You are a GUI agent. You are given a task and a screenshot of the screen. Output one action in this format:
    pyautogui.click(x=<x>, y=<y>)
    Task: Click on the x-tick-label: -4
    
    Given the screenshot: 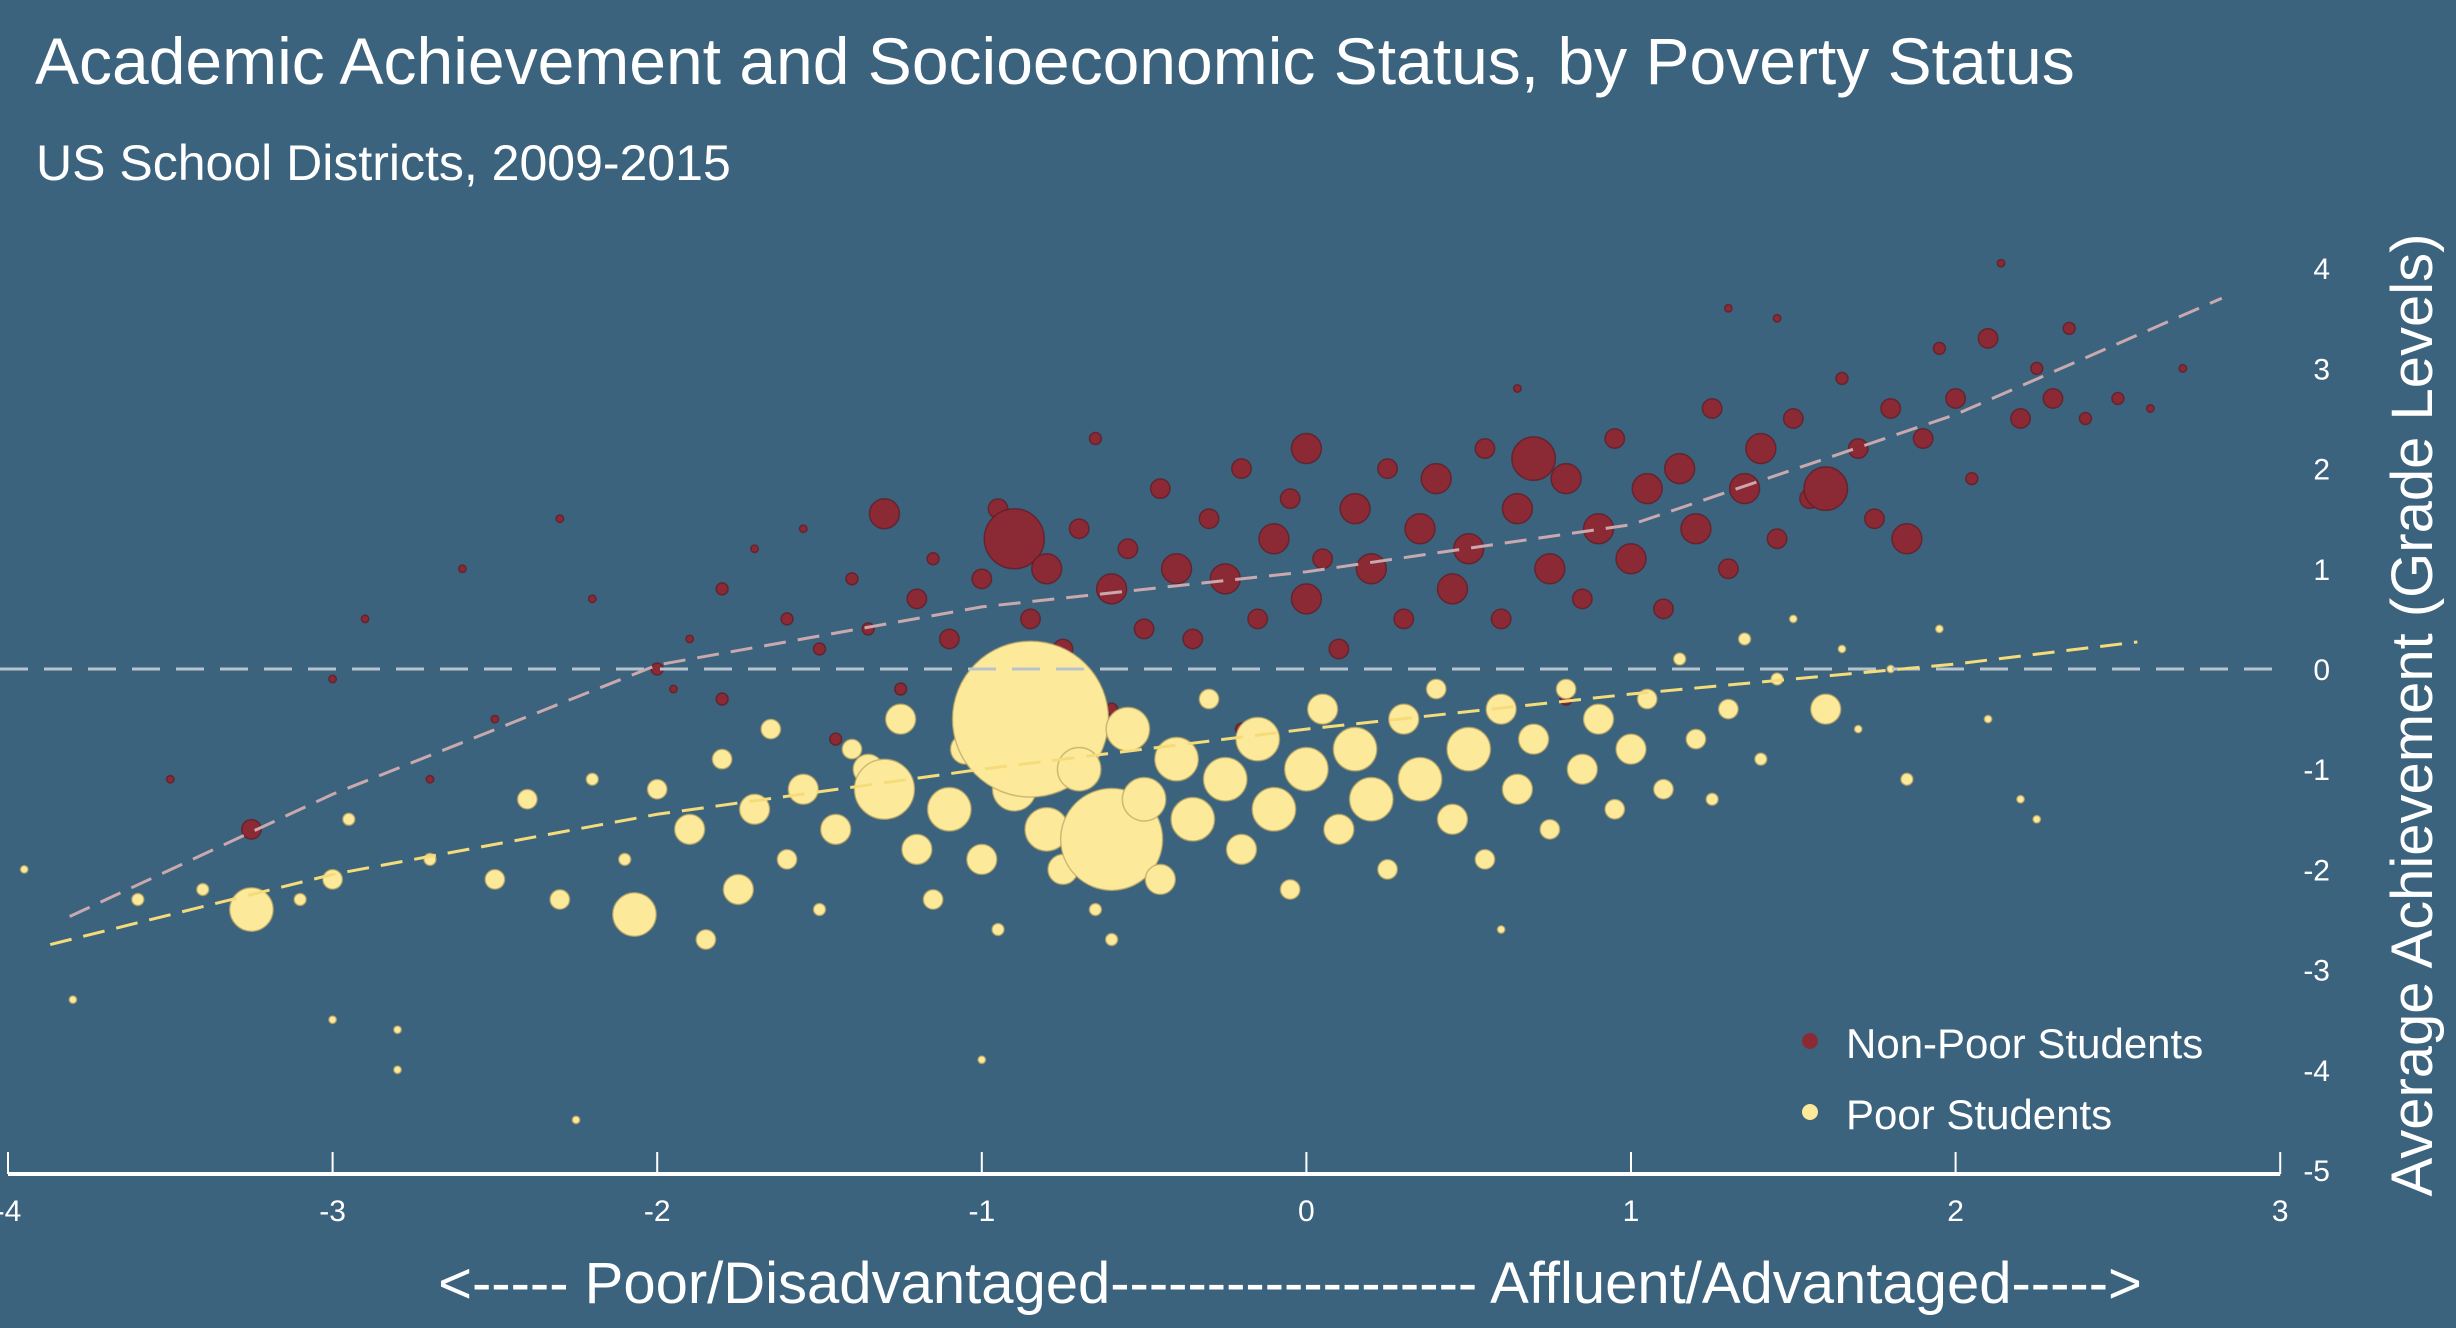 What is the action you would take?
    pyautogui.click(x=10, y=1211)
    